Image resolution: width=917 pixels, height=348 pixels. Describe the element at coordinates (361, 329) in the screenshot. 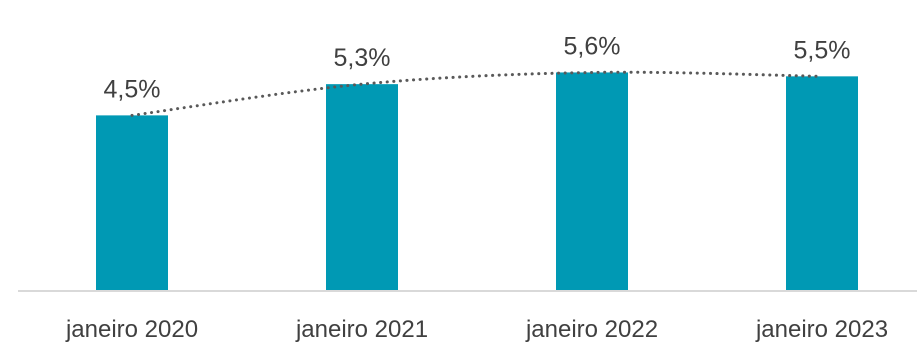

I see `x-tick-label-2: janeiro 2021` at that location.